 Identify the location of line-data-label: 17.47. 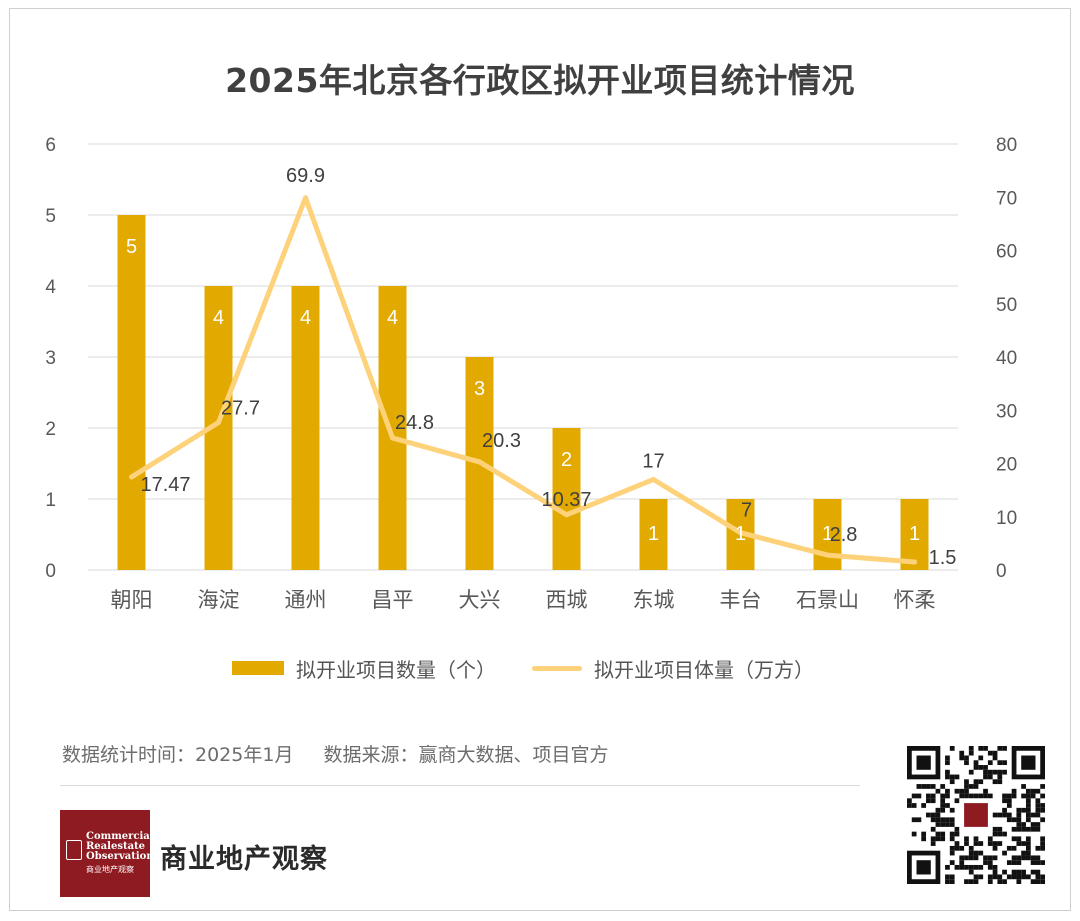
(165, 485).